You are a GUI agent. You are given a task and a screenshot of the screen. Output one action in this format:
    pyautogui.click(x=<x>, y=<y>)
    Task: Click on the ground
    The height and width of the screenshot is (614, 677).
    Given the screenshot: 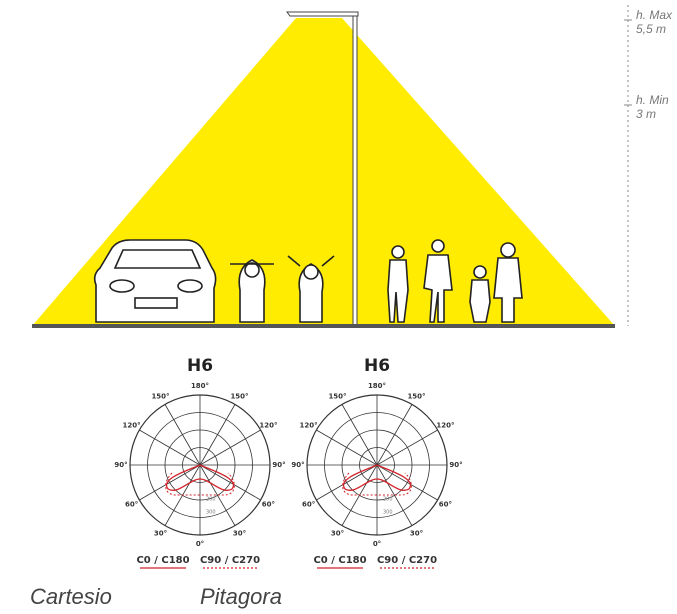 What is the action you would take?
    pyautogui.click(x=323, y=326)
    